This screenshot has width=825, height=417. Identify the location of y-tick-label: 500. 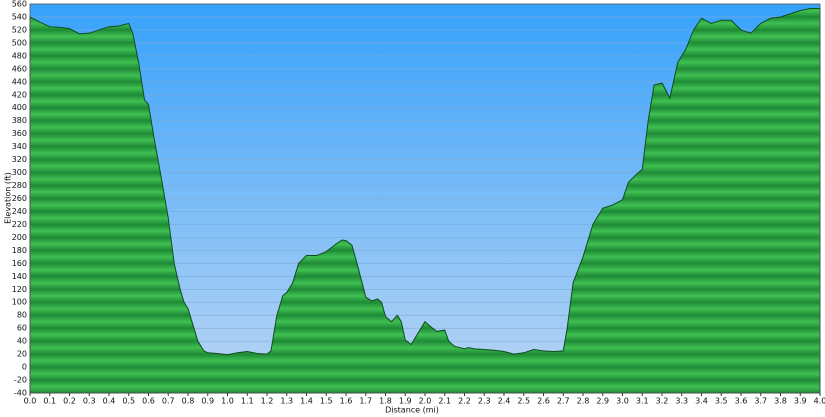
(19, 42).